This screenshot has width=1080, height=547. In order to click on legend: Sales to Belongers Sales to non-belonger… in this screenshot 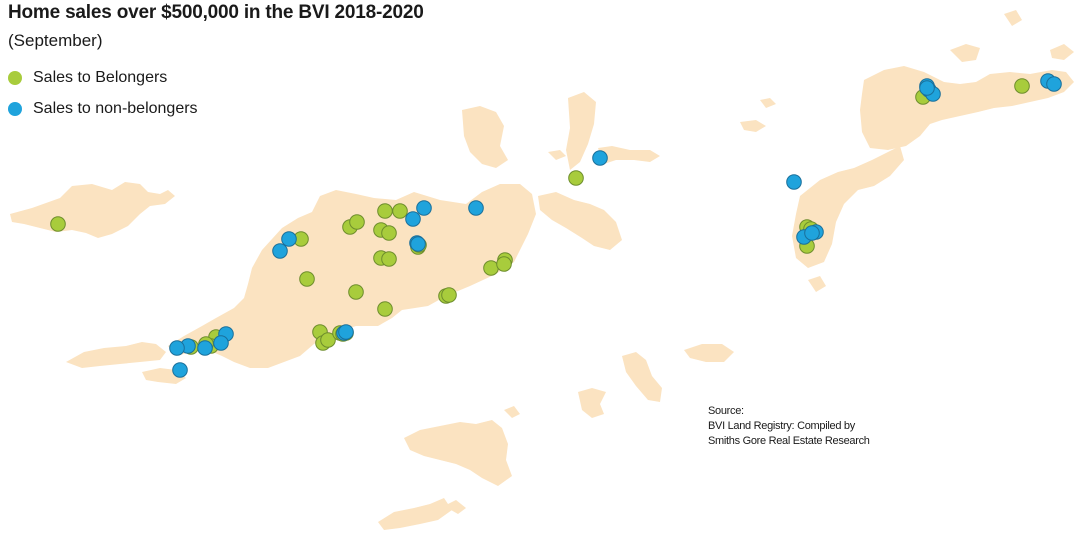, I will do `click(103, 93)`.